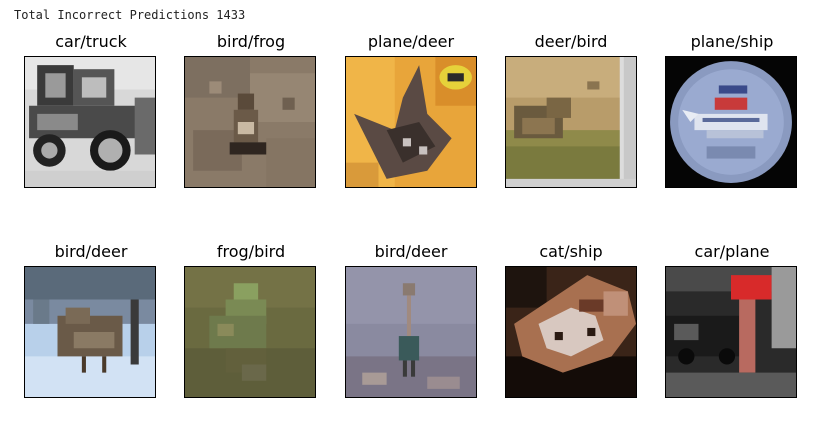 The width and height of the screenshot is (820, 423). What do you see at coordinates (732, 251) in the screenshot?
I see `prediction-title-10: car/plane` at bounding box center [732, 251].